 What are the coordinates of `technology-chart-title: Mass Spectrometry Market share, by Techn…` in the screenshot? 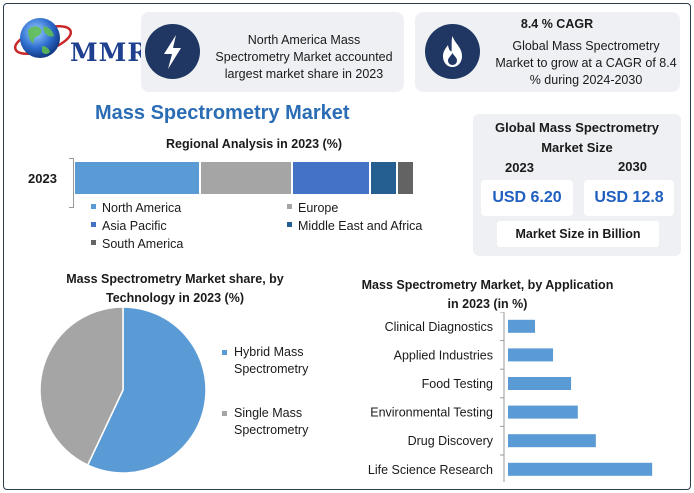 It's located at (175, 288).